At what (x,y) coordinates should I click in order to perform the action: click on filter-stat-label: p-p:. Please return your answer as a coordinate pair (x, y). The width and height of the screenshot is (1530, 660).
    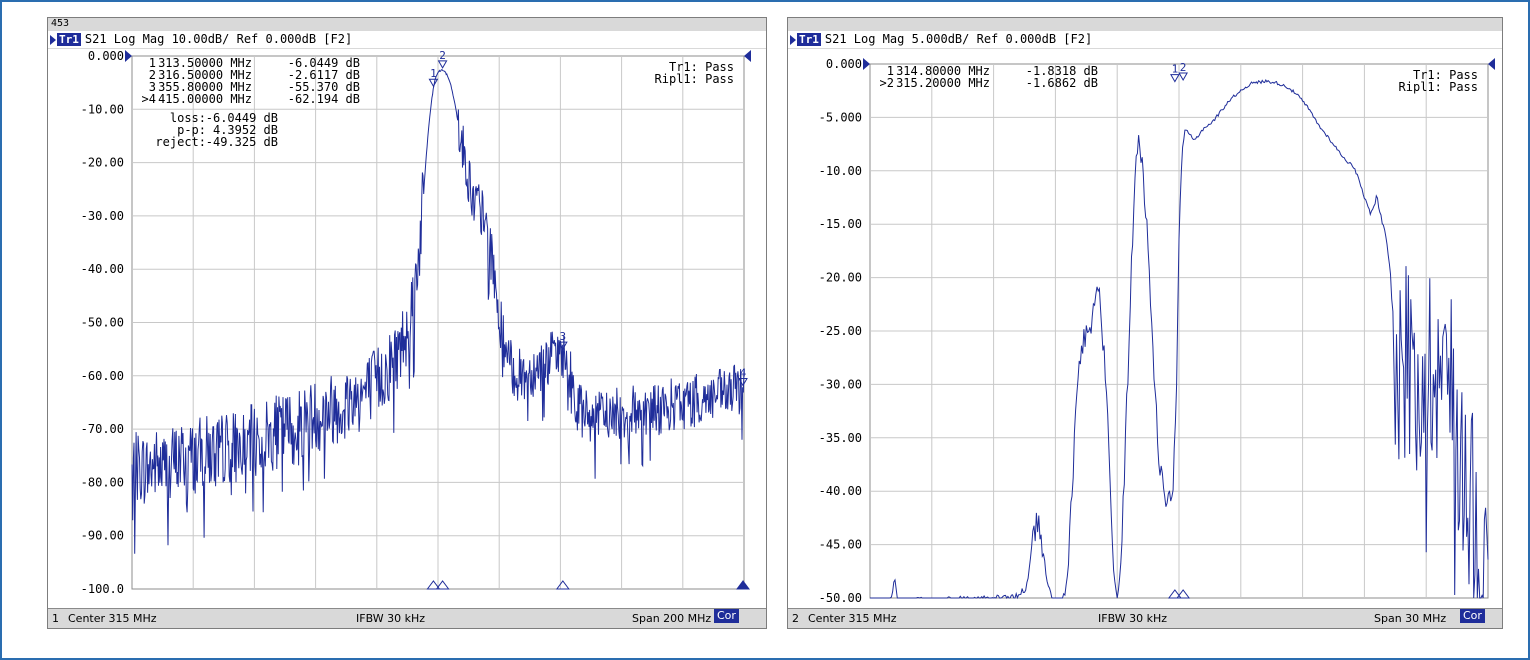
    Looking at the image, I should click on (191, 130).